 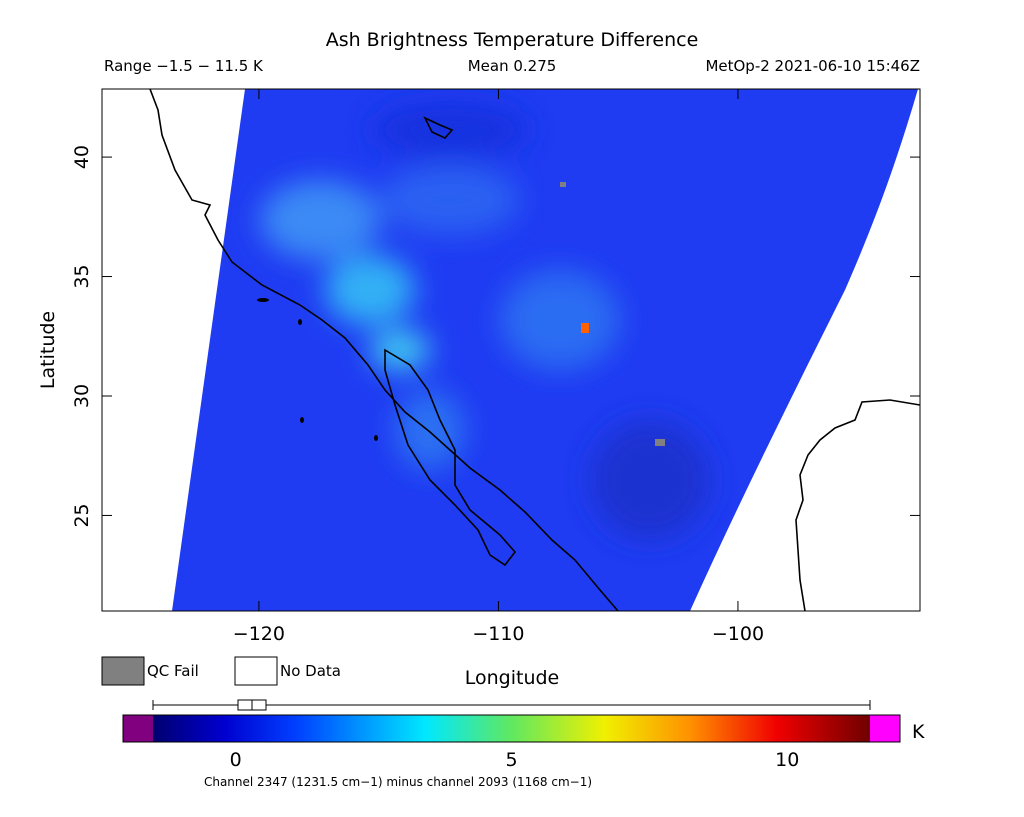 What do you see at coordinates (184, 66) in the screenshot?
I see `range: Range −1.5 − 11.5 K` at bounding box center [184, 66].